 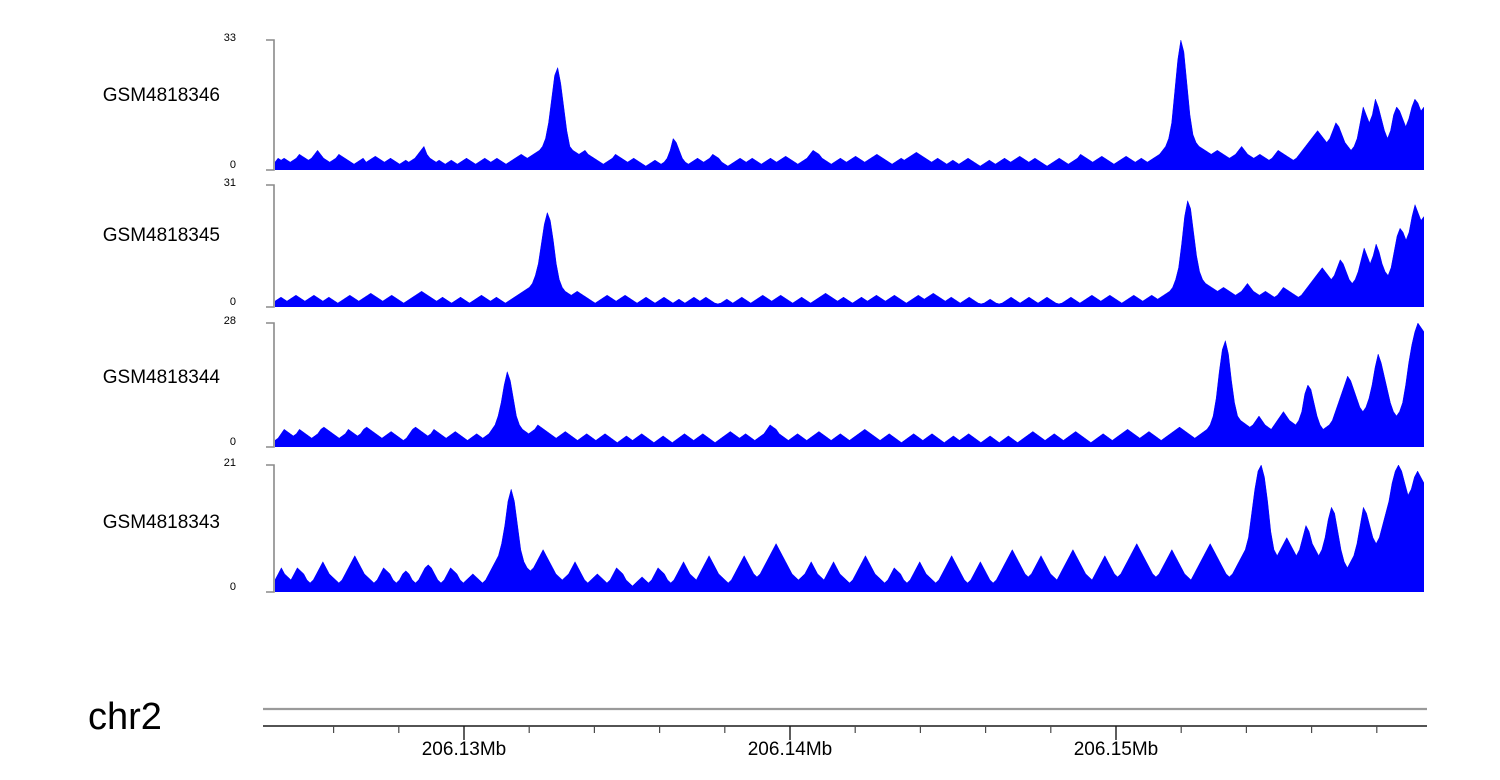 I want to click on axis-tick-label: 206.15Mb, so click(x=1116, y=749).